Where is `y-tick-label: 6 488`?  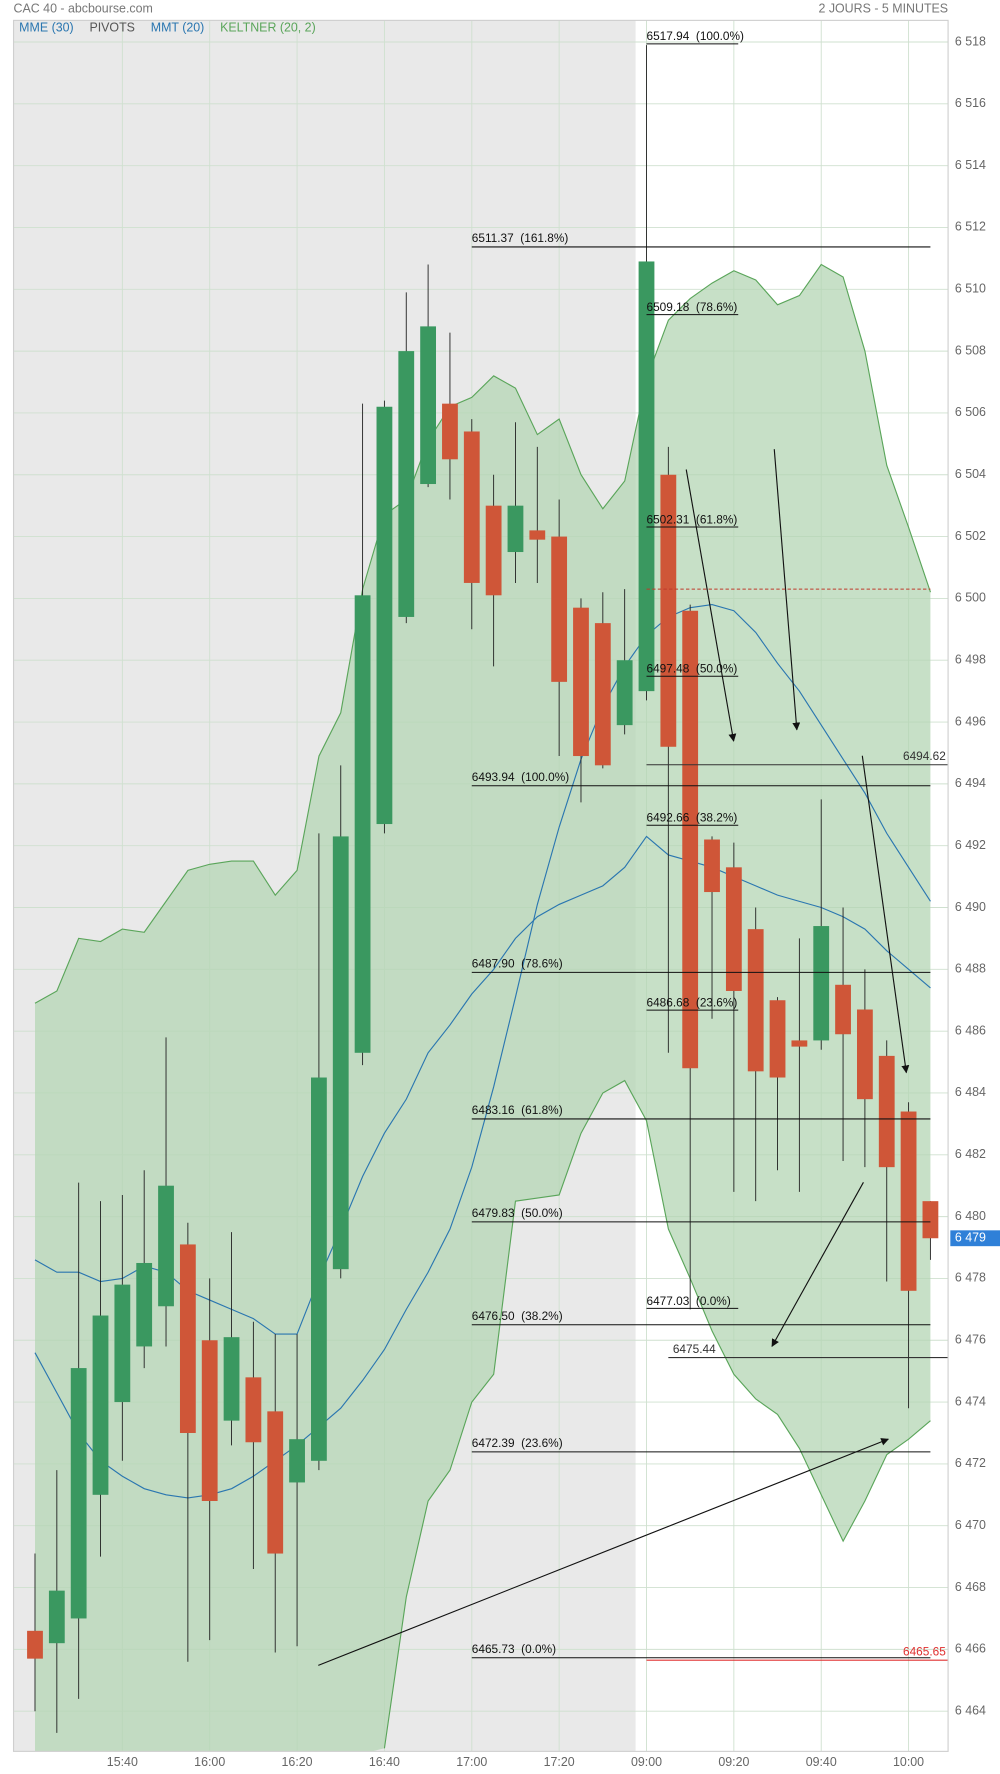 y-tick-label: 6 488 is located at coordinates (970, 969).